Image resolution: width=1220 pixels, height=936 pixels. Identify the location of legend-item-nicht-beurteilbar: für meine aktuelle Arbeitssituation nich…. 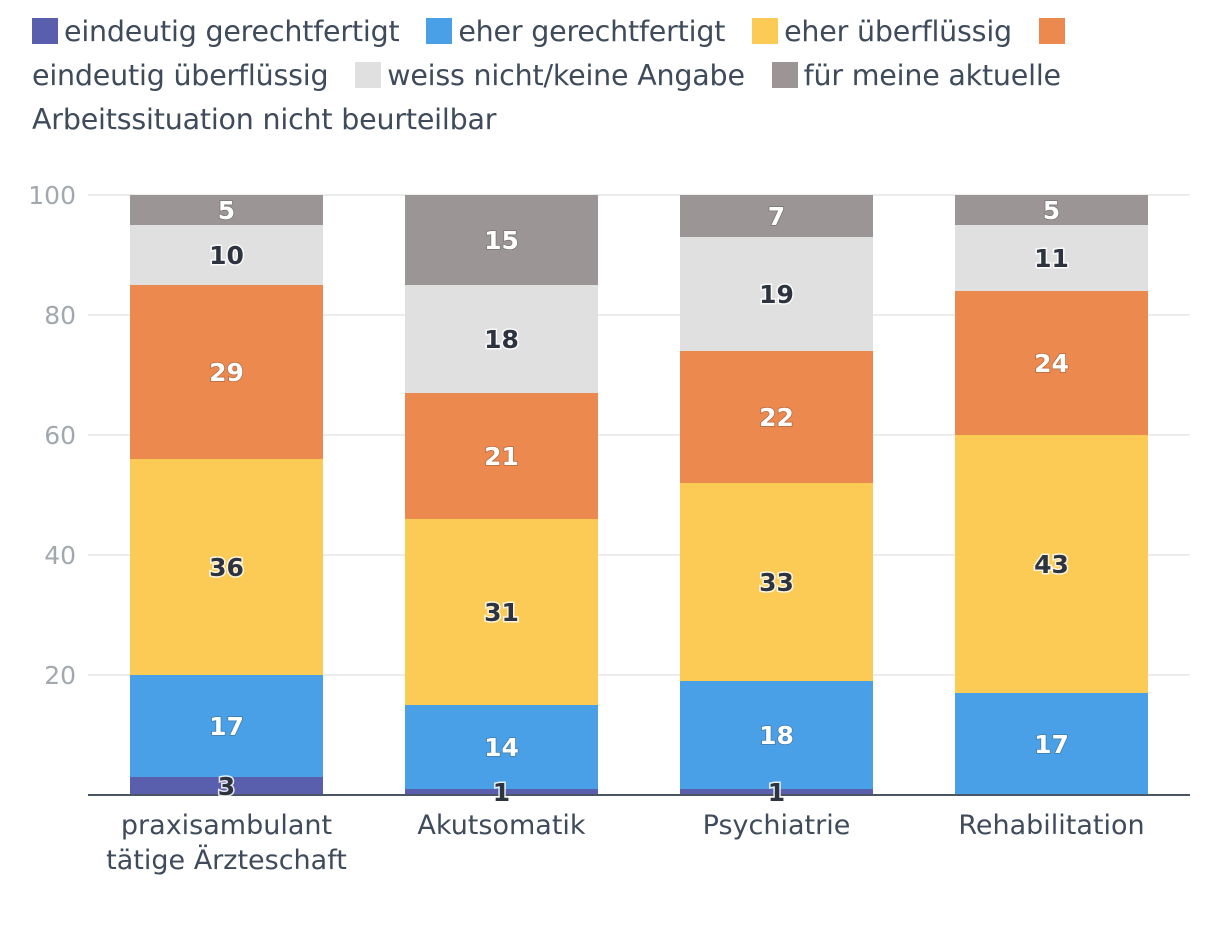
(546, 97).